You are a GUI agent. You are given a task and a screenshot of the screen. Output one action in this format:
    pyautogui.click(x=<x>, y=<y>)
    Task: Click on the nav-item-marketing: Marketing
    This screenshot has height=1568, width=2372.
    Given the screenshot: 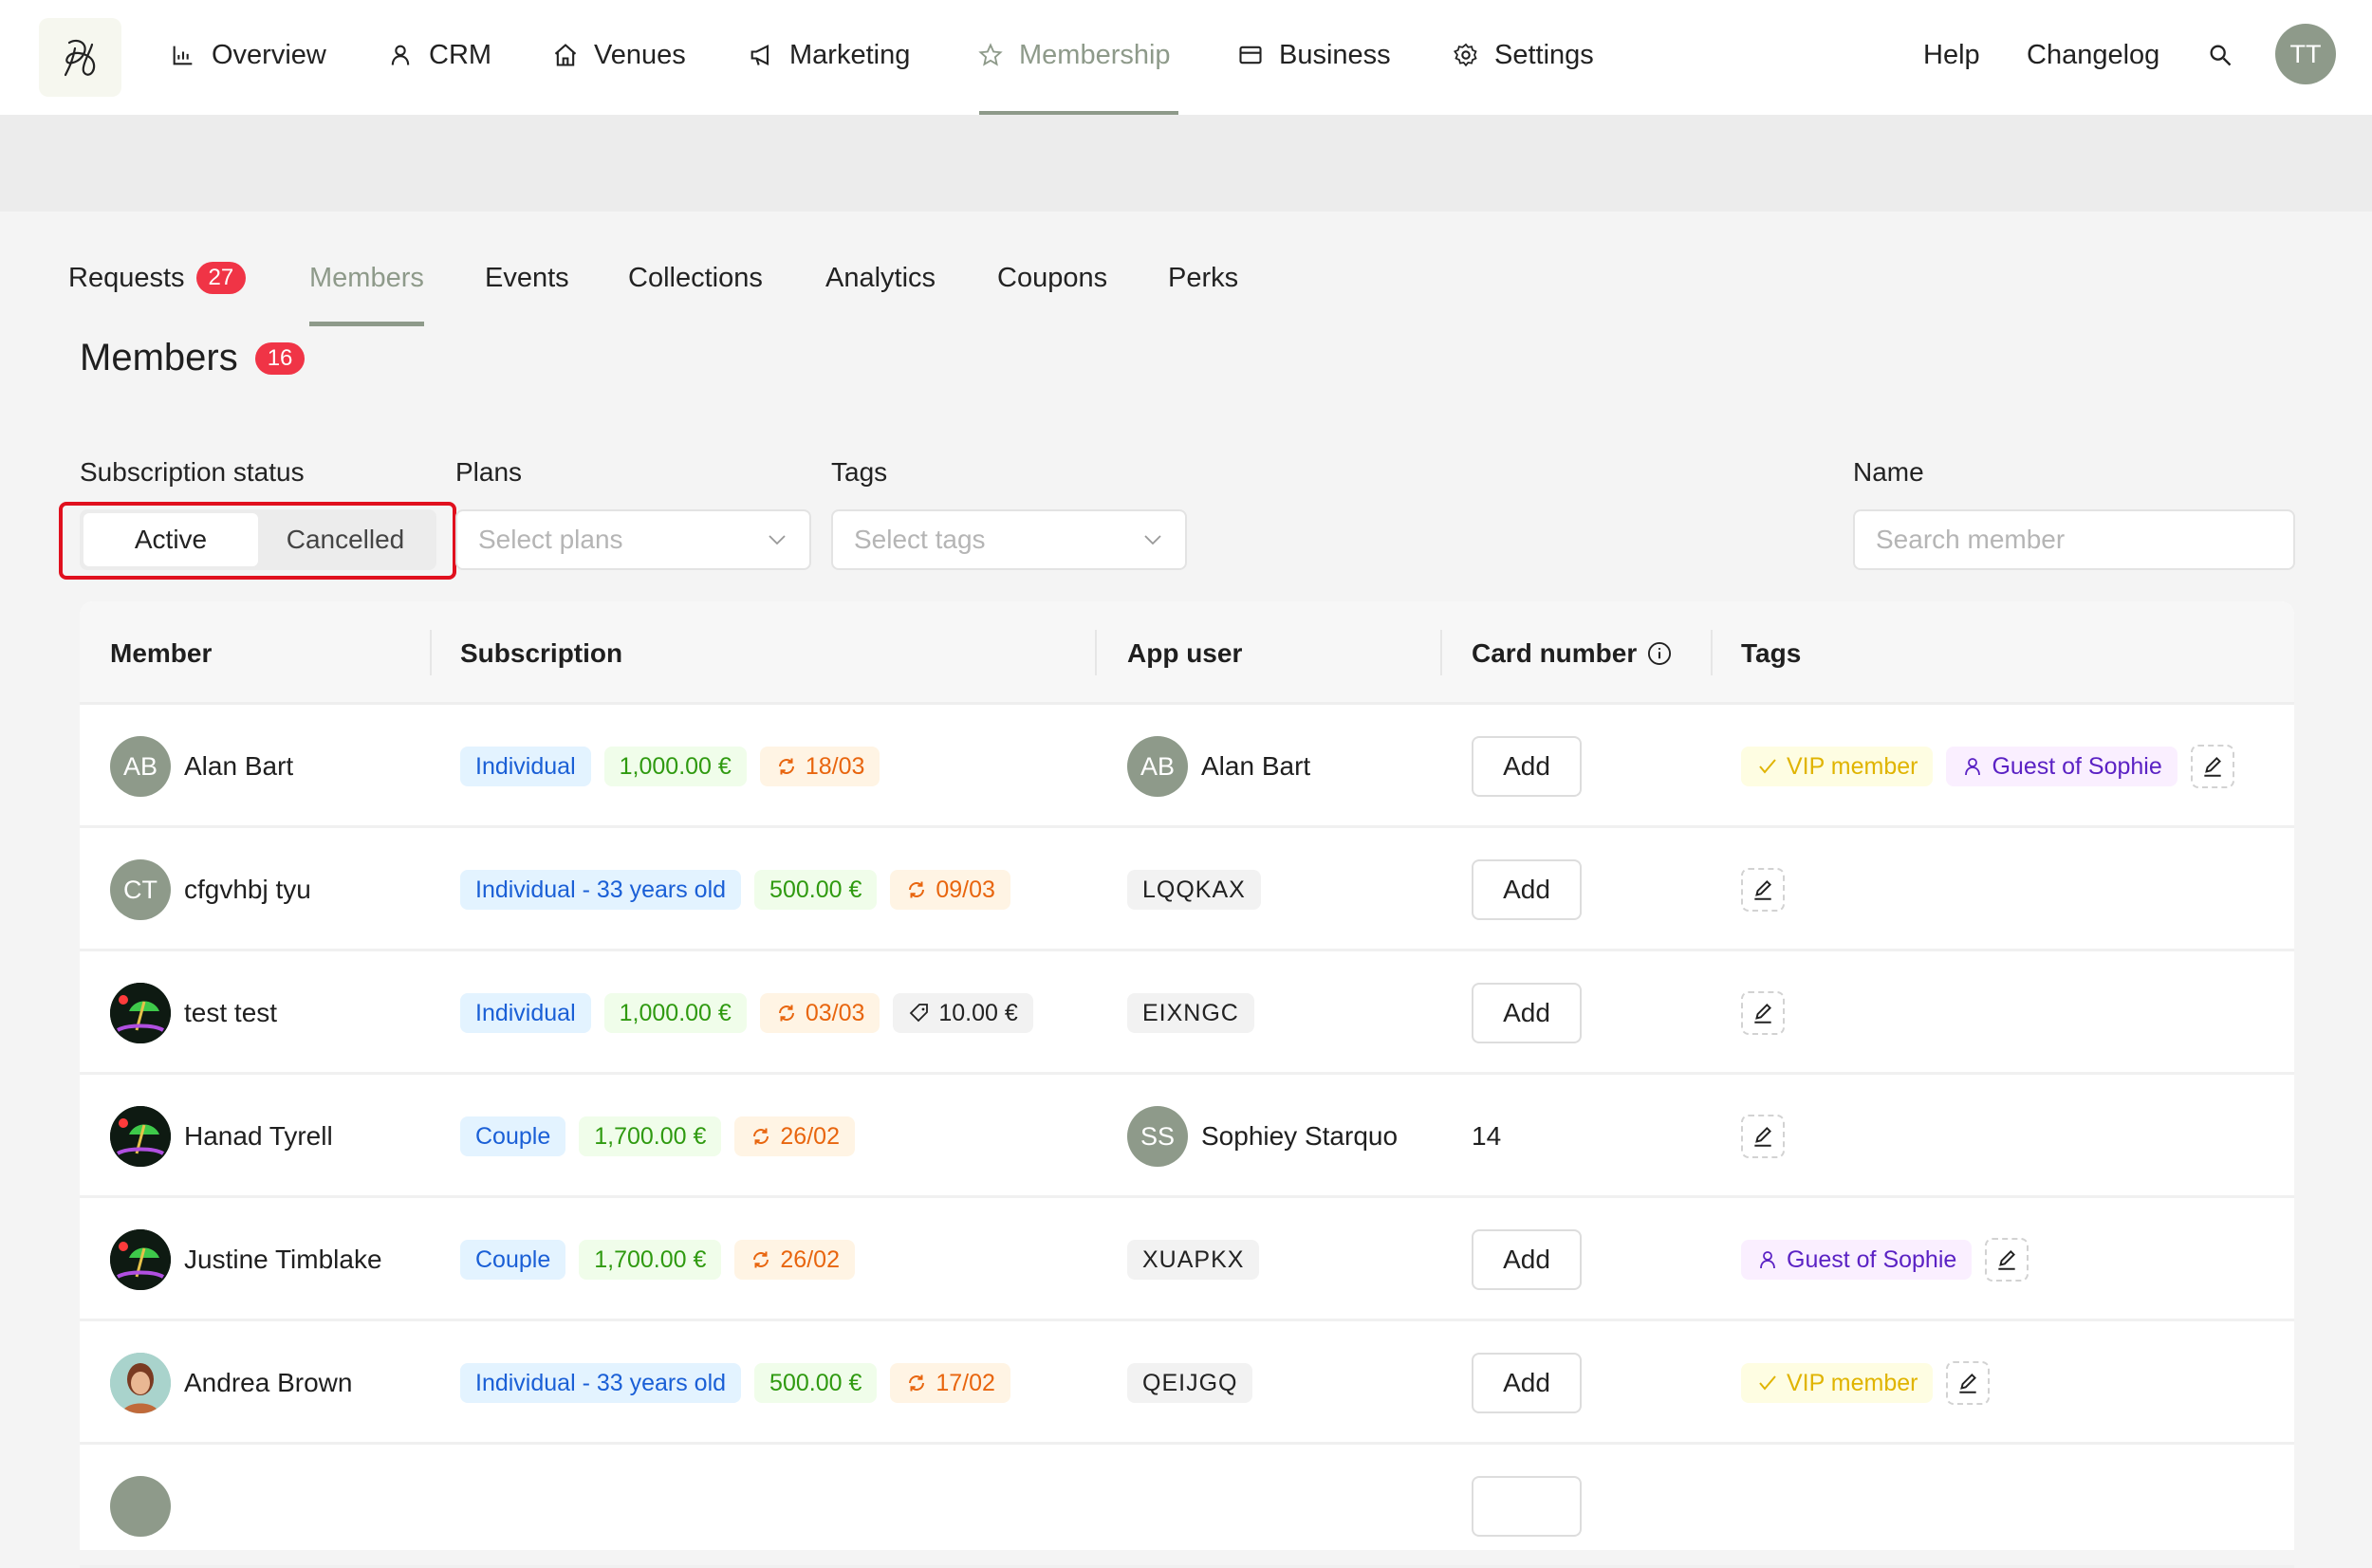 What is the action you would take?
    pyautogui.click(x=829, y=55)
    